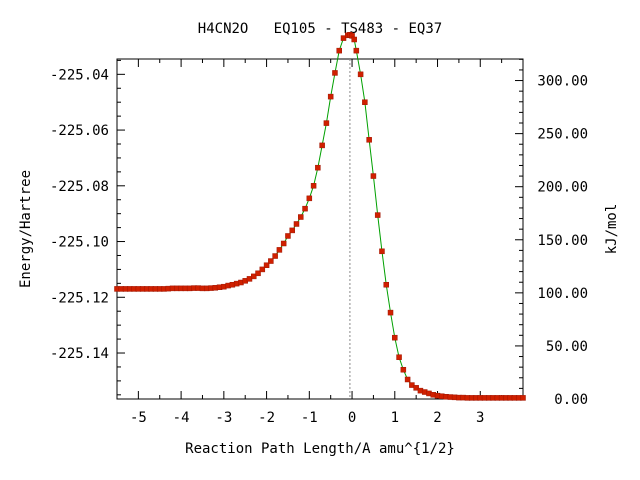 Image resolution: width=640 pixels, height=480 pixels. What do you see at coordinates (562, 294) in the screenshot?
I see `y2-tick-label: 100.00` at bounding box center [562, 294].